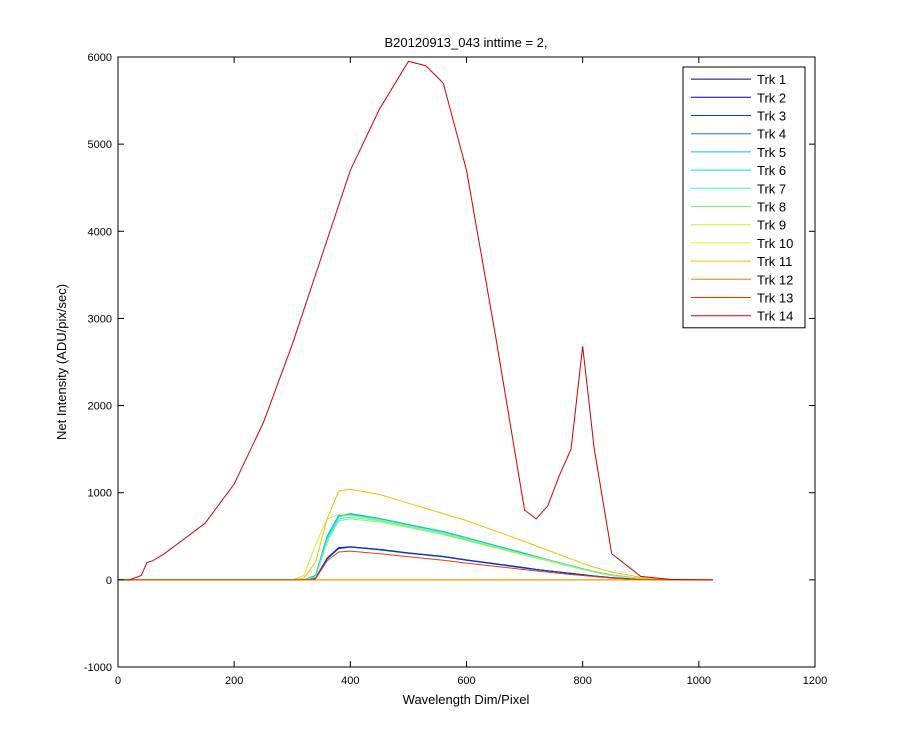  I want to click on legend-label: Trk 2, so click(771, 97).